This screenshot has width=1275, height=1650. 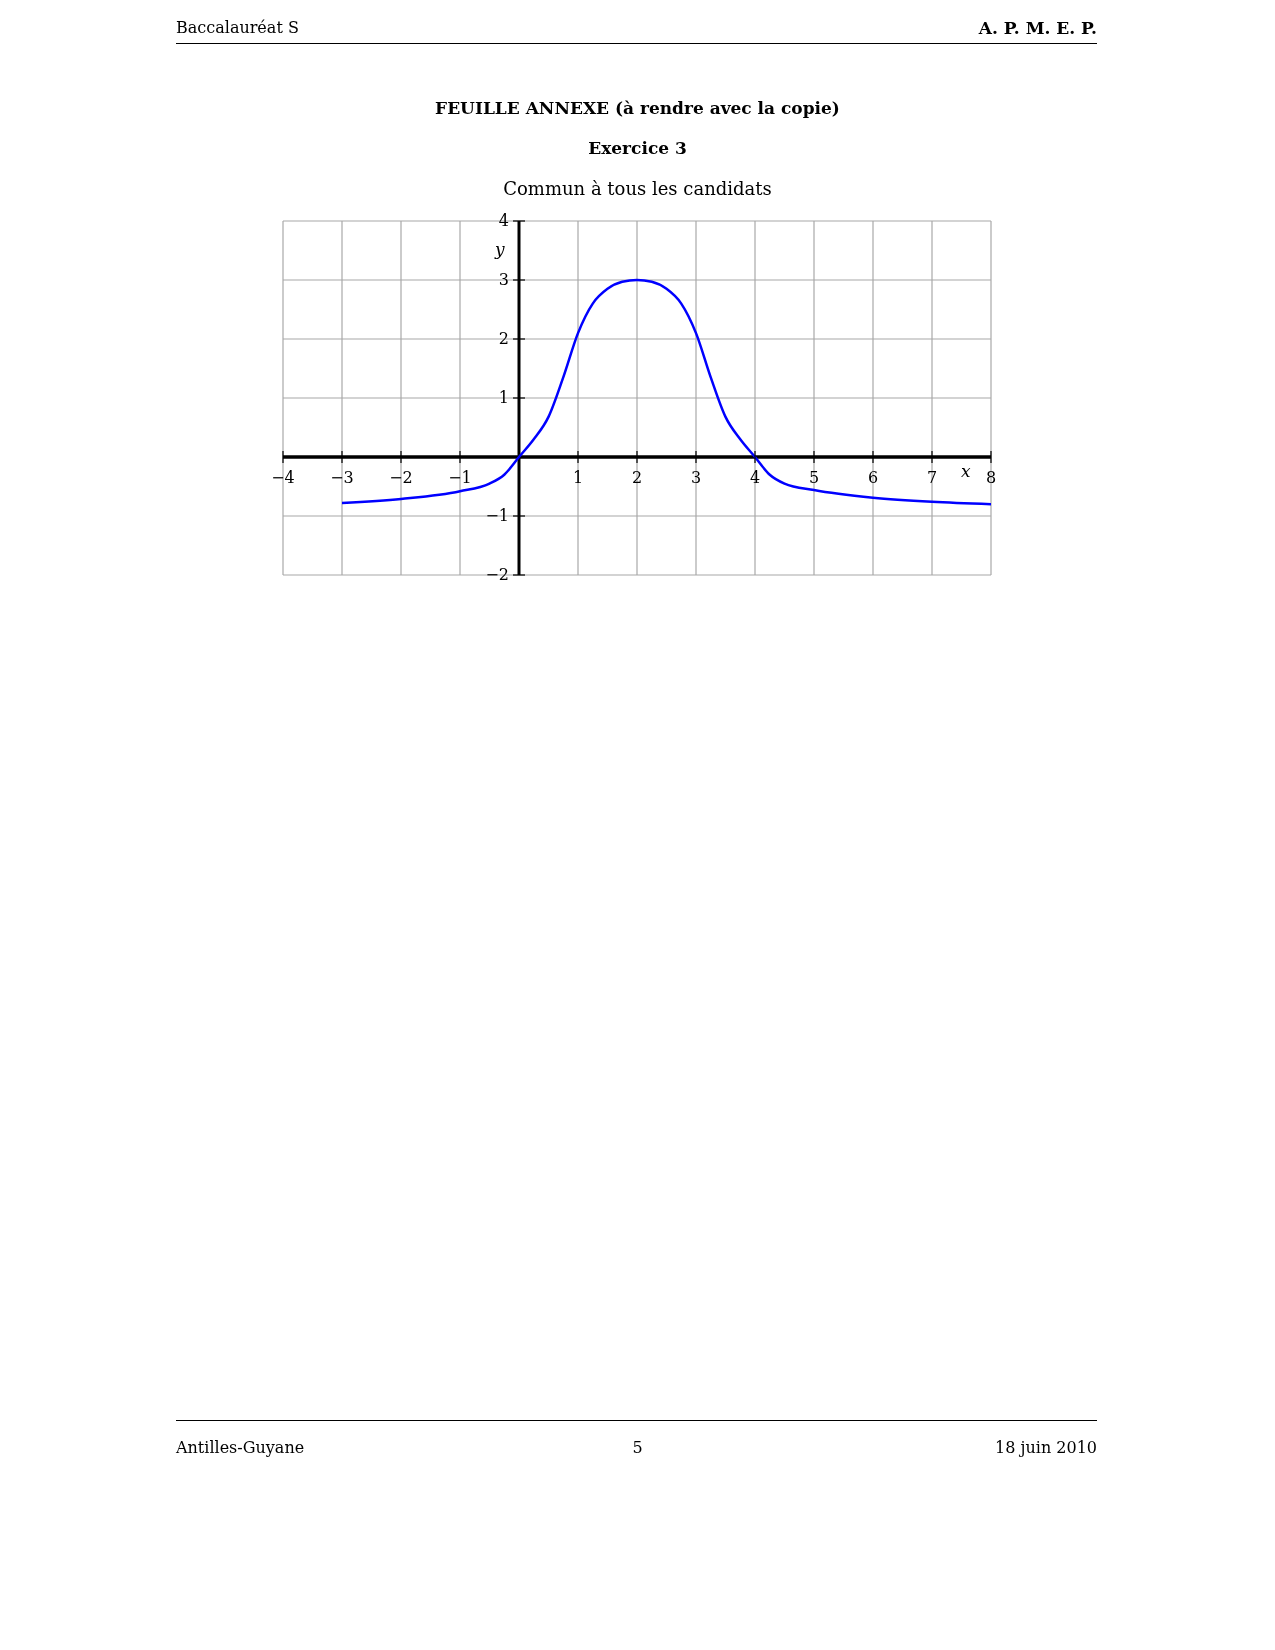 I want to click on y-tick-label: −1, so click(x=497, y=515).